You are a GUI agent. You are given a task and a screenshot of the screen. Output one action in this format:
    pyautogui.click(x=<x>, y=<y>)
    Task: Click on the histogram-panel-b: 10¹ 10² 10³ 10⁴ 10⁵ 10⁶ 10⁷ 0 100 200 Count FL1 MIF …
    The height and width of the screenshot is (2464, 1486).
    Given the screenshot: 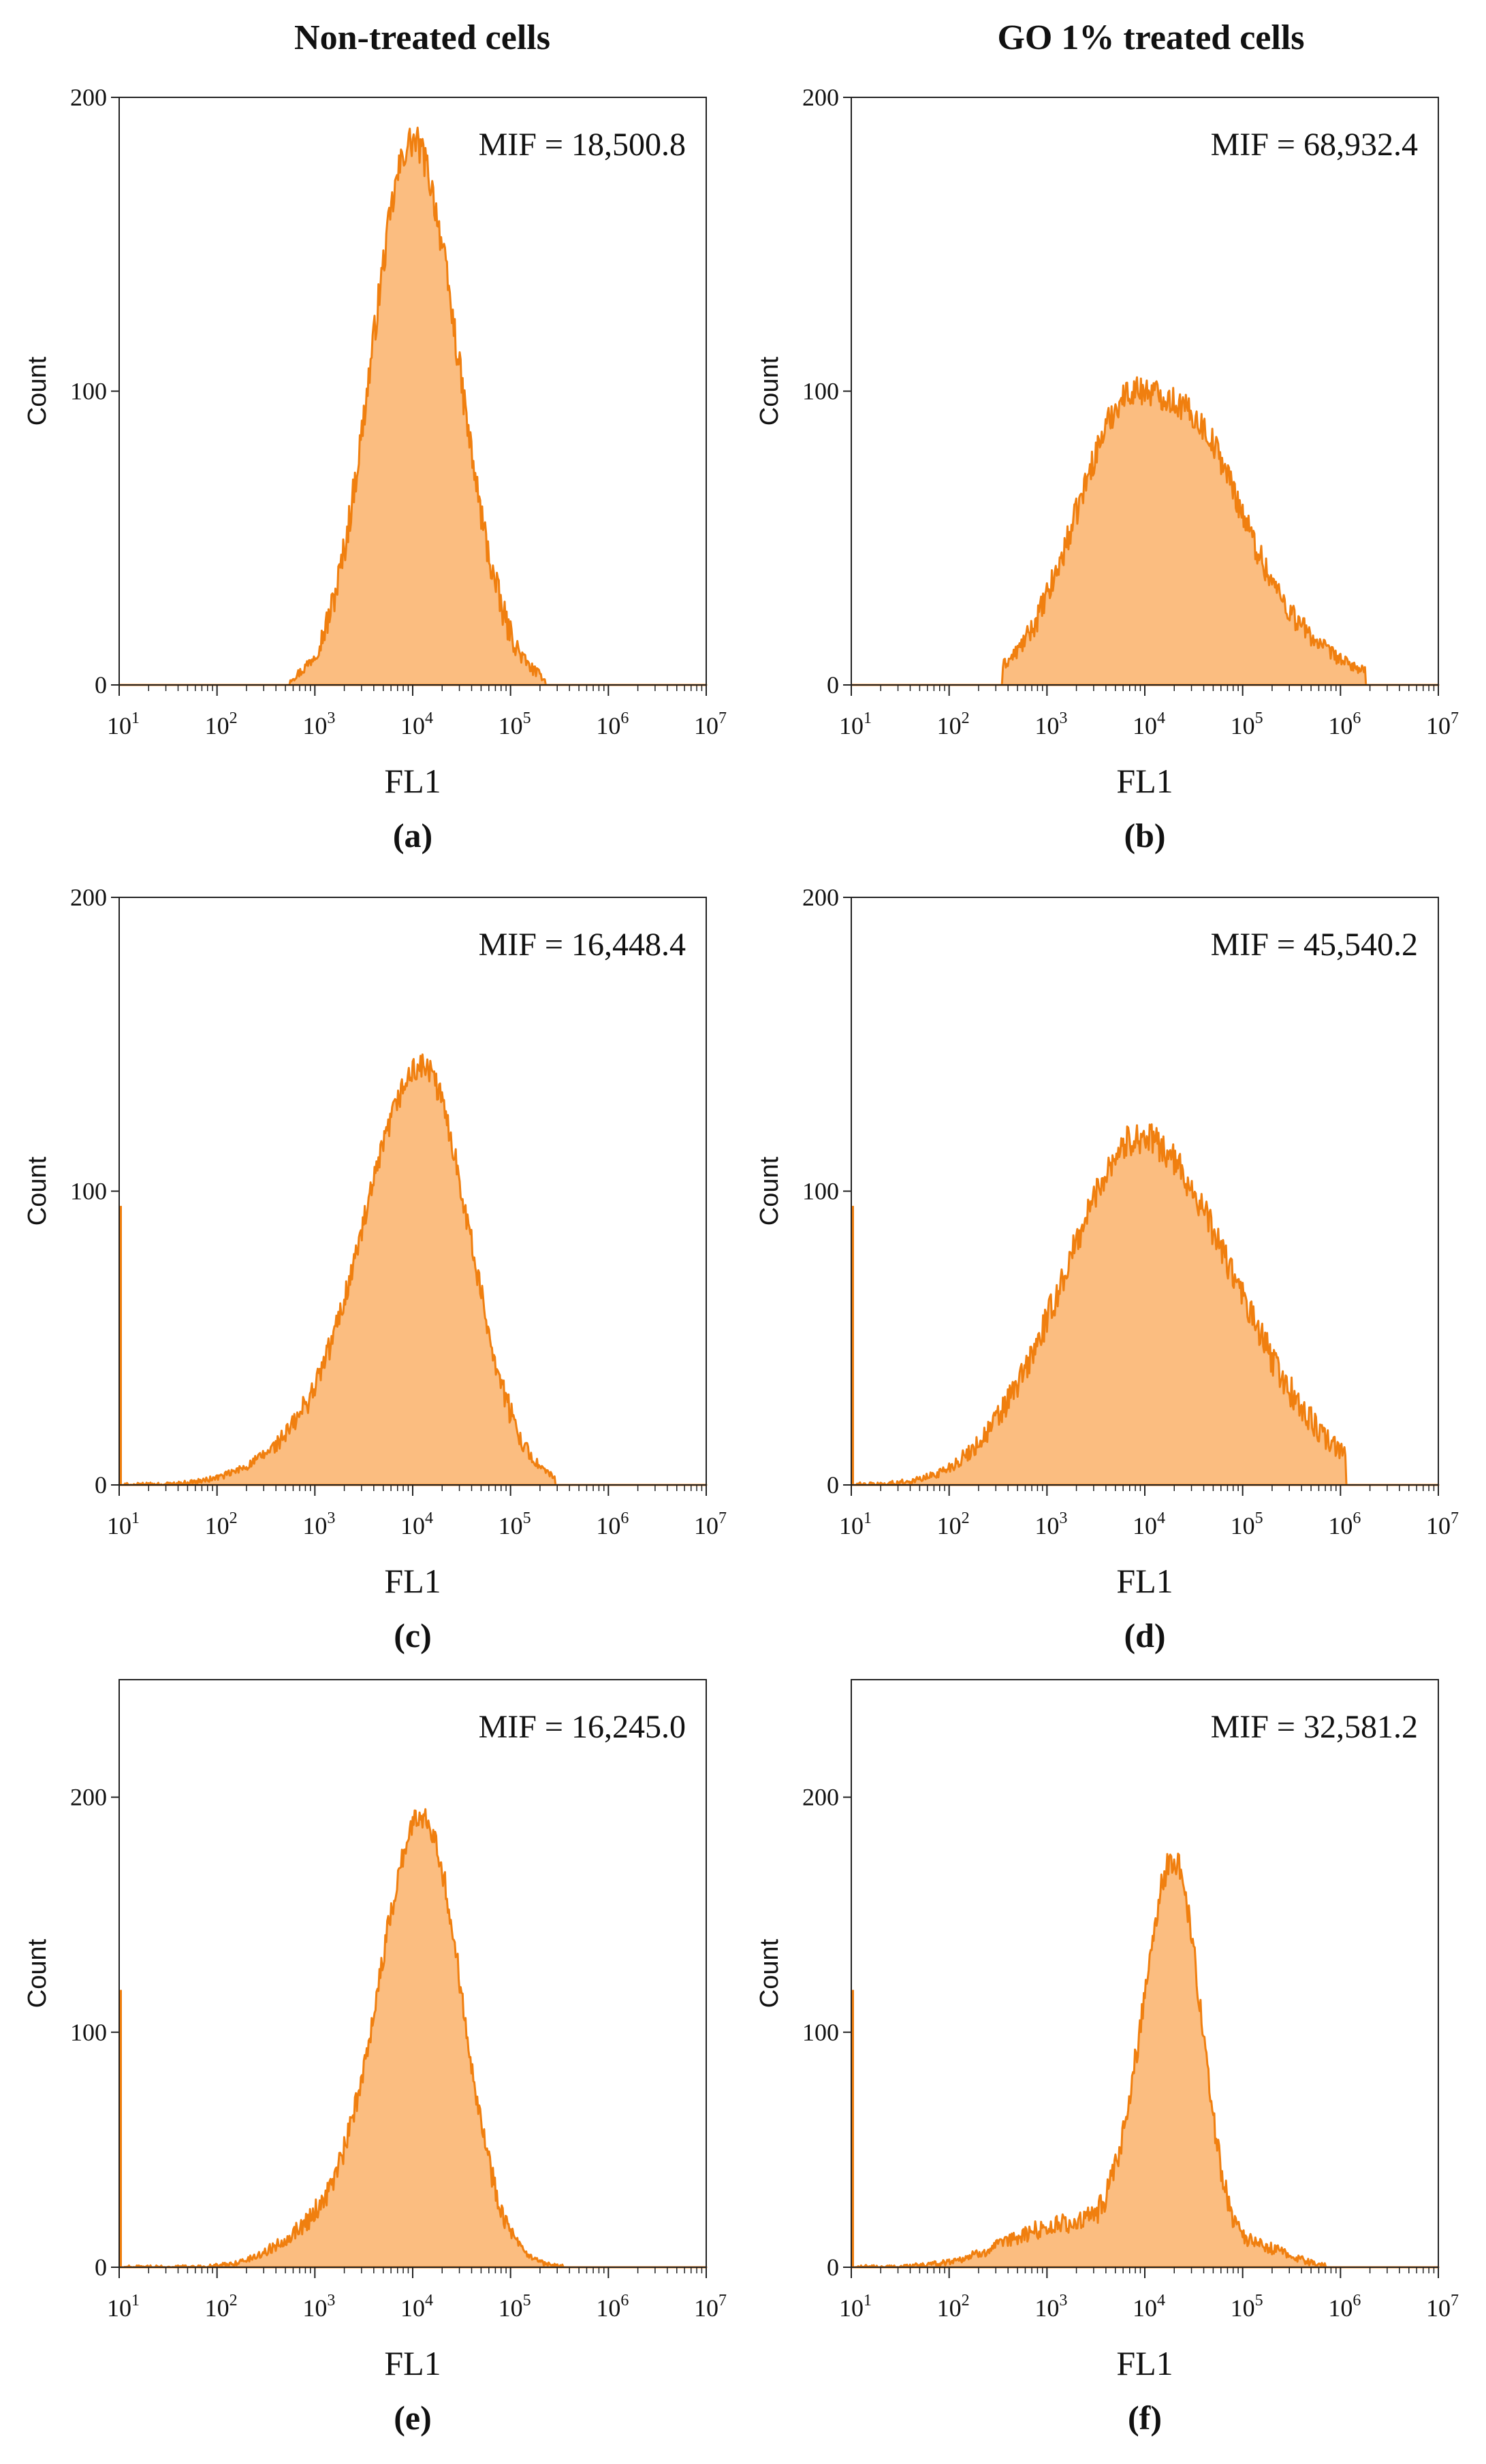 What is the action you would take?
    pyautogui.click(x=1107, y=469)
    